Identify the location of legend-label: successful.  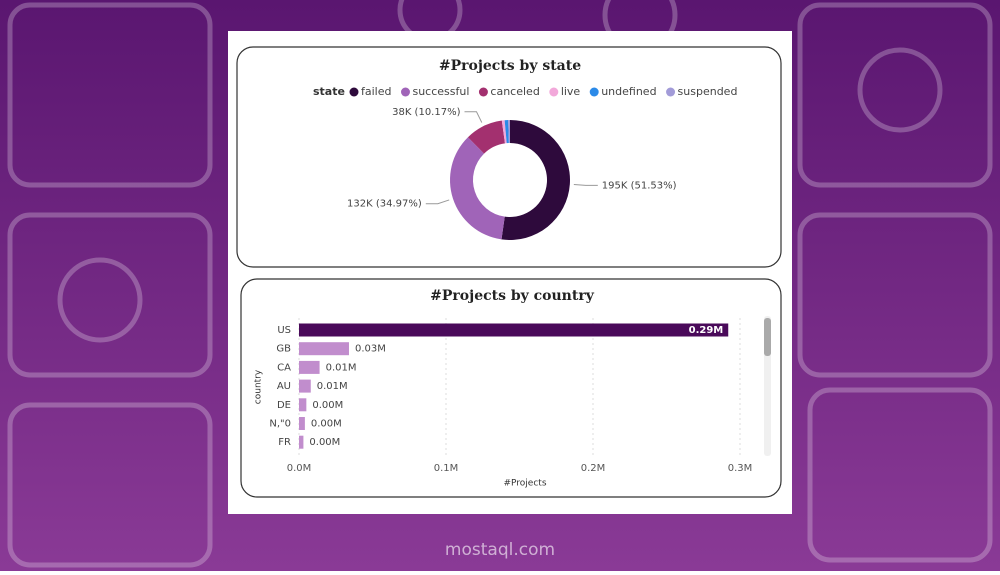
(440, 91).